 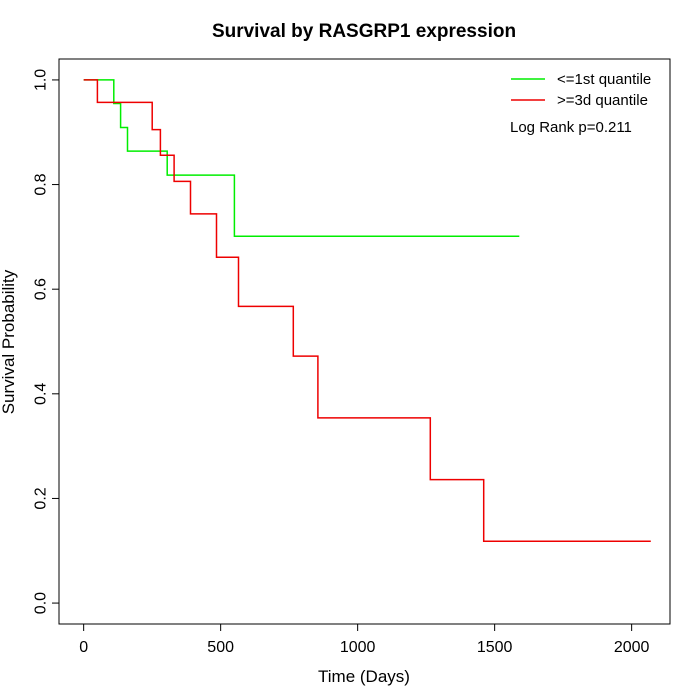 What do you see at coordinates (358, 647) in the screenshot?
I see `x-tick-label: 1000` at bounding box center [358, 647].